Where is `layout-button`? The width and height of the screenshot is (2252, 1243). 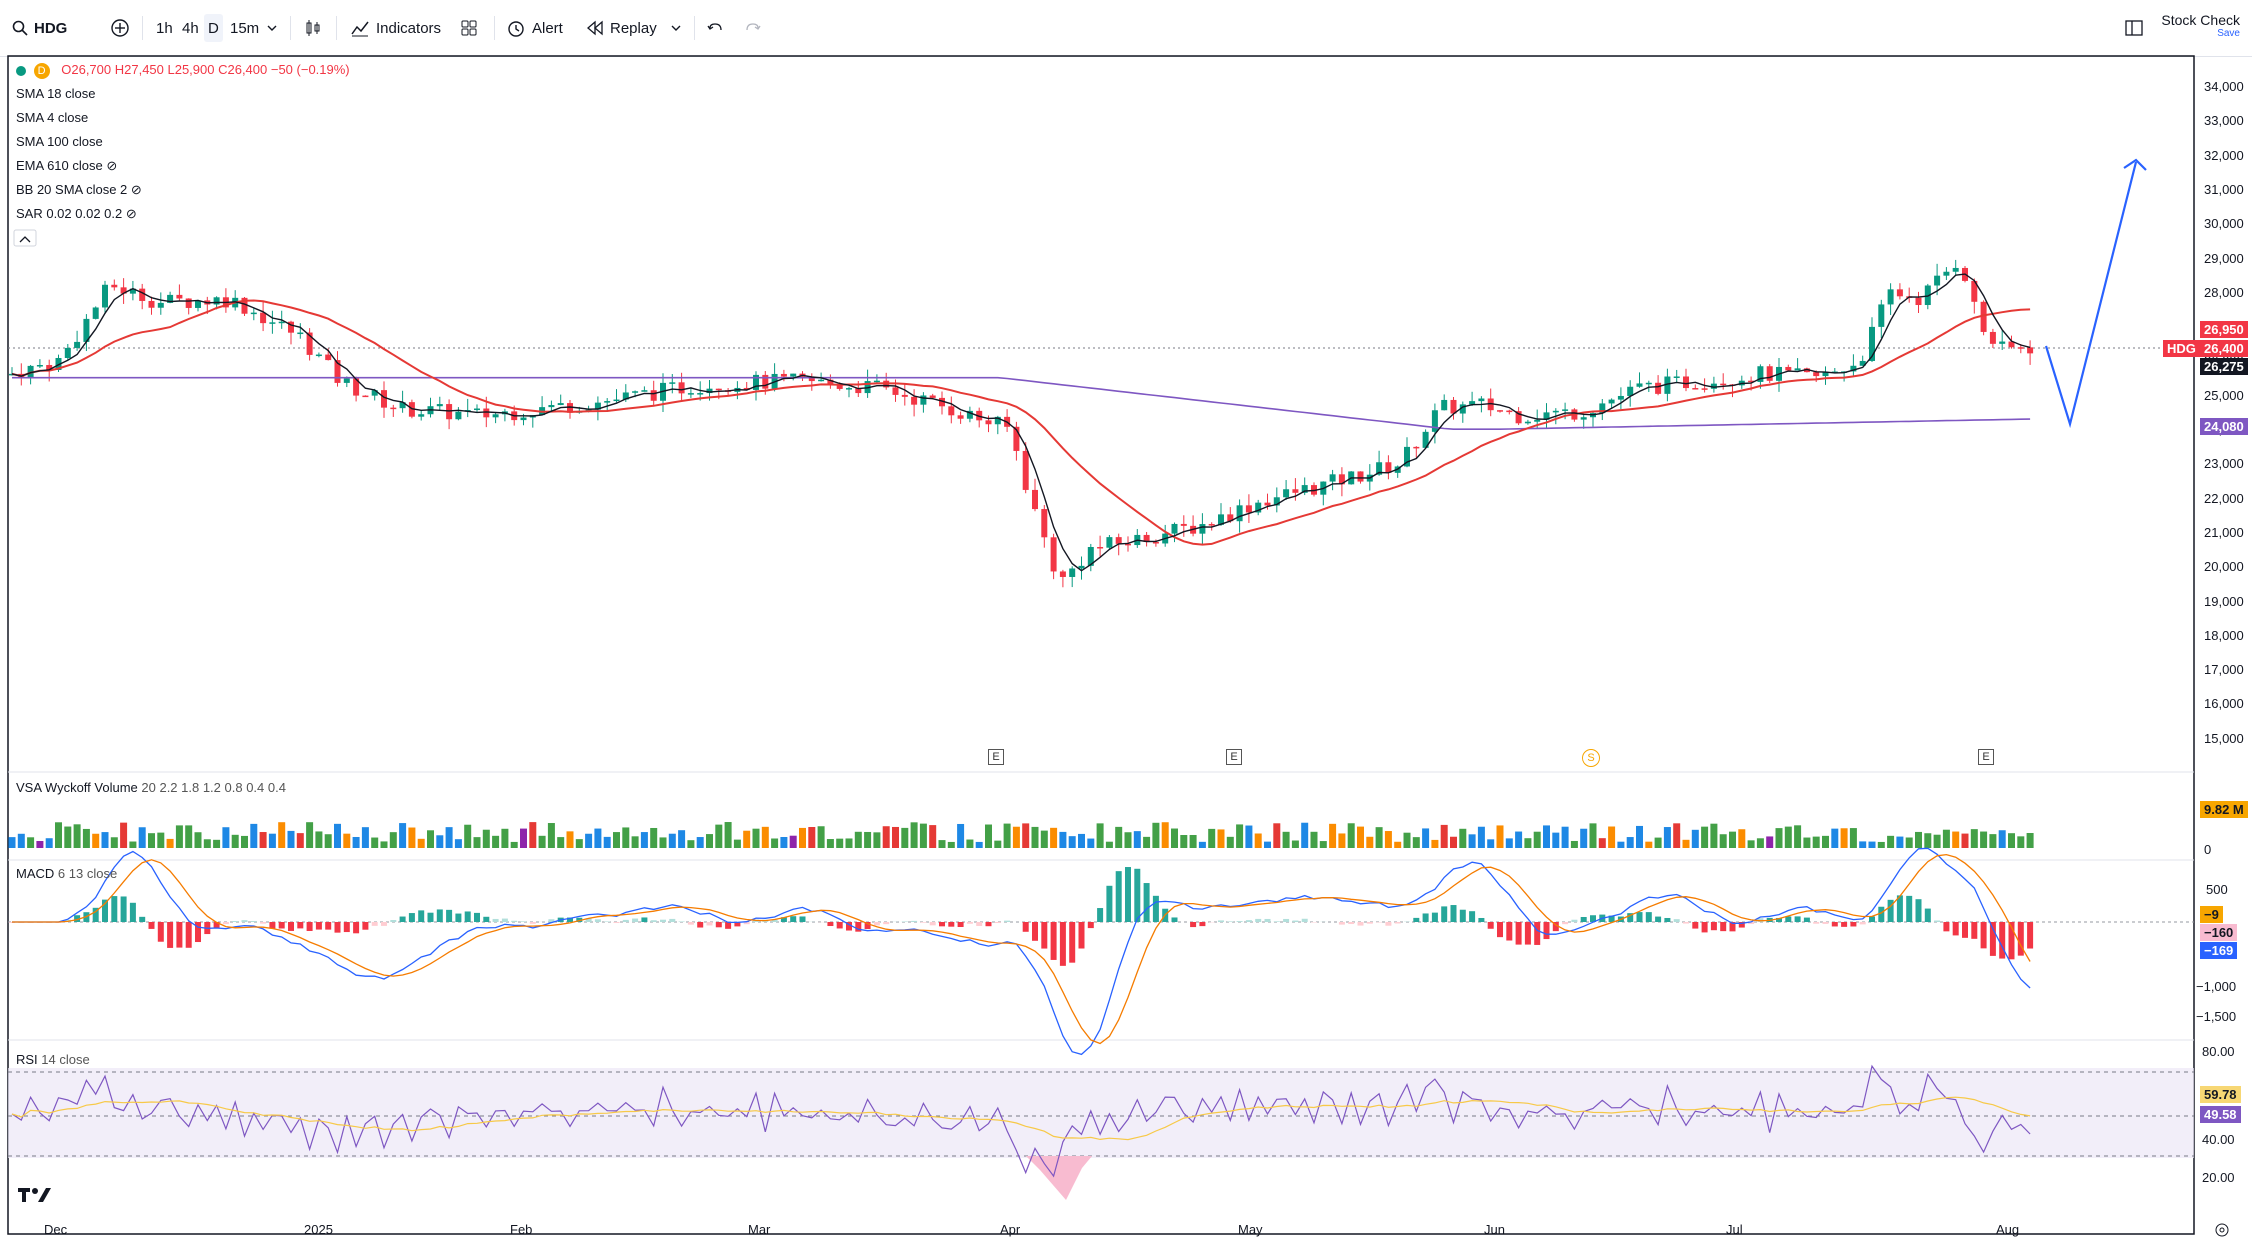
layout-button is located at coordinates (2134, 28).